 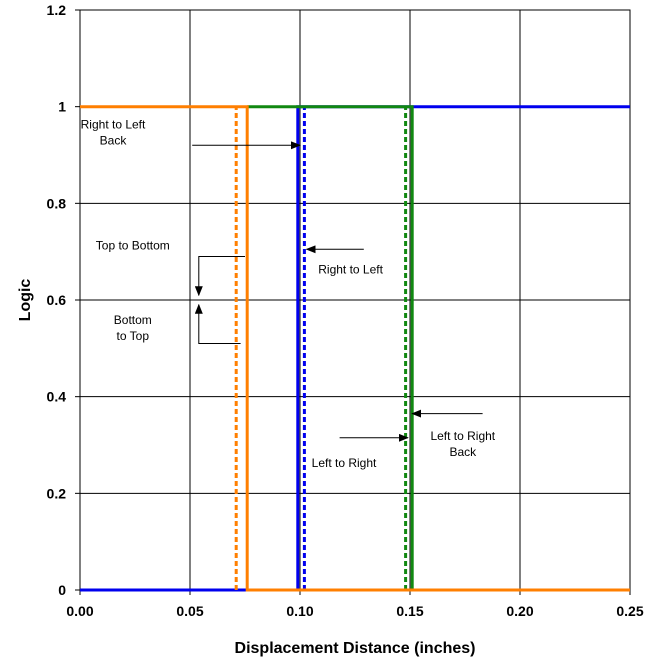 I want to click on x-tick-label: 0.25, so click(x=629, y=611).